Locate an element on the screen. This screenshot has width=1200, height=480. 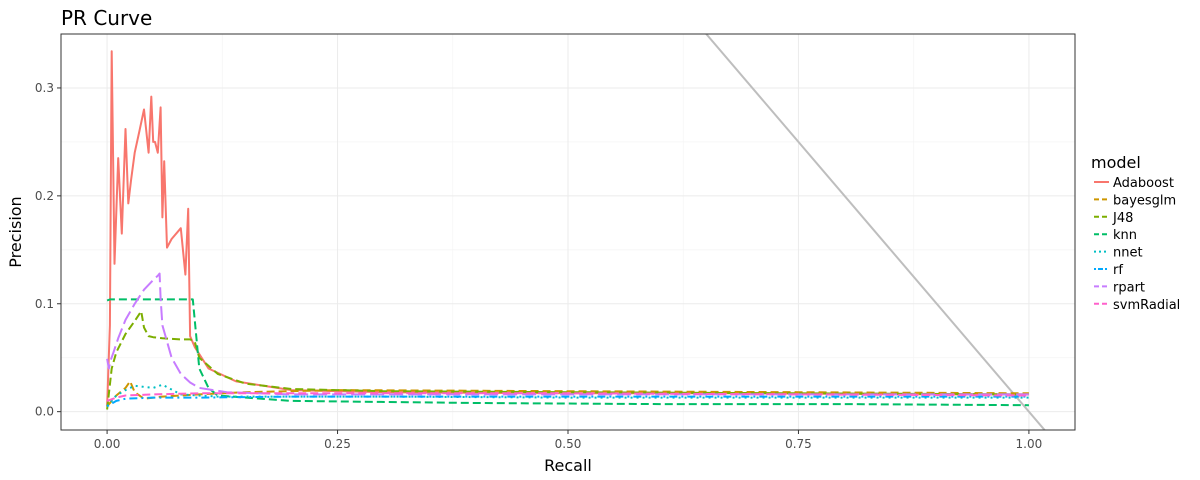
series-line-nnet is located at coordinates (567, 395).